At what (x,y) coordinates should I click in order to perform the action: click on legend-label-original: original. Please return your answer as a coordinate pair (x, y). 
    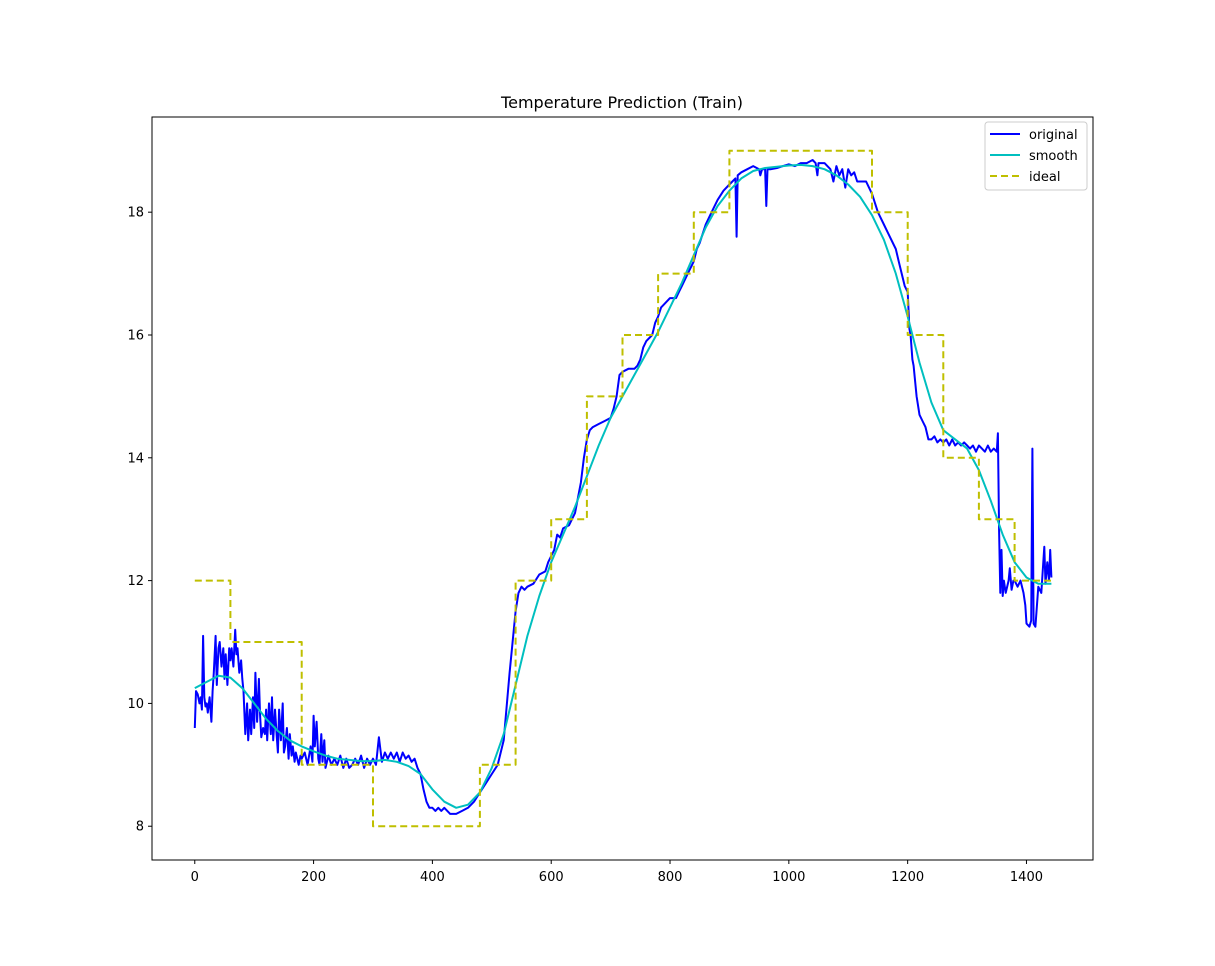
    Looking at the image, I should click on (1053, 135).